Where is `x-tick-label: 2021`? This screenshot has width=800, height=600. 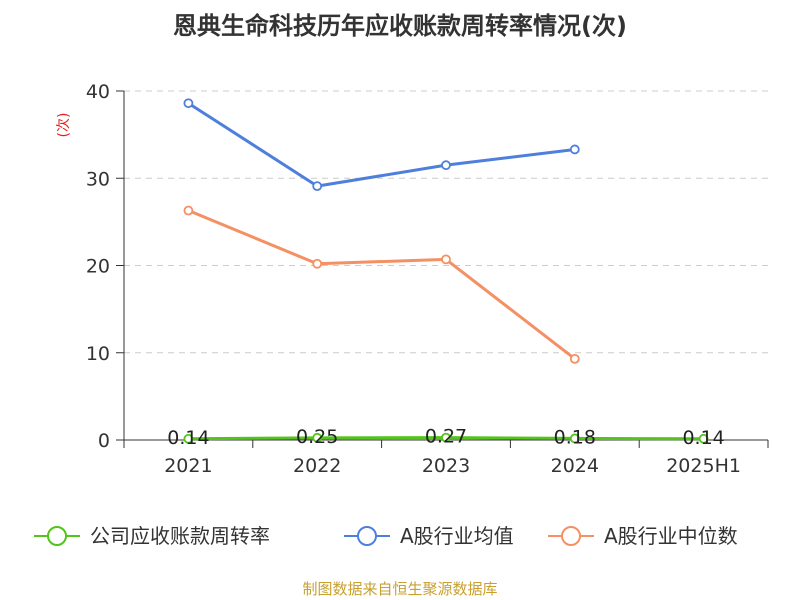 x-tick-label: 2021 is located at coordinates (188, 466).